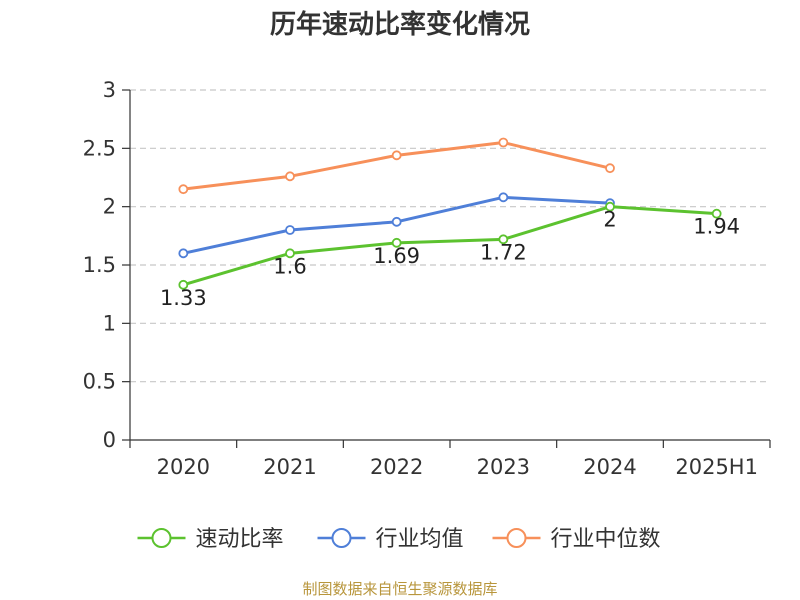  I want to click on y-tick-label: 1, so click(109, 323).